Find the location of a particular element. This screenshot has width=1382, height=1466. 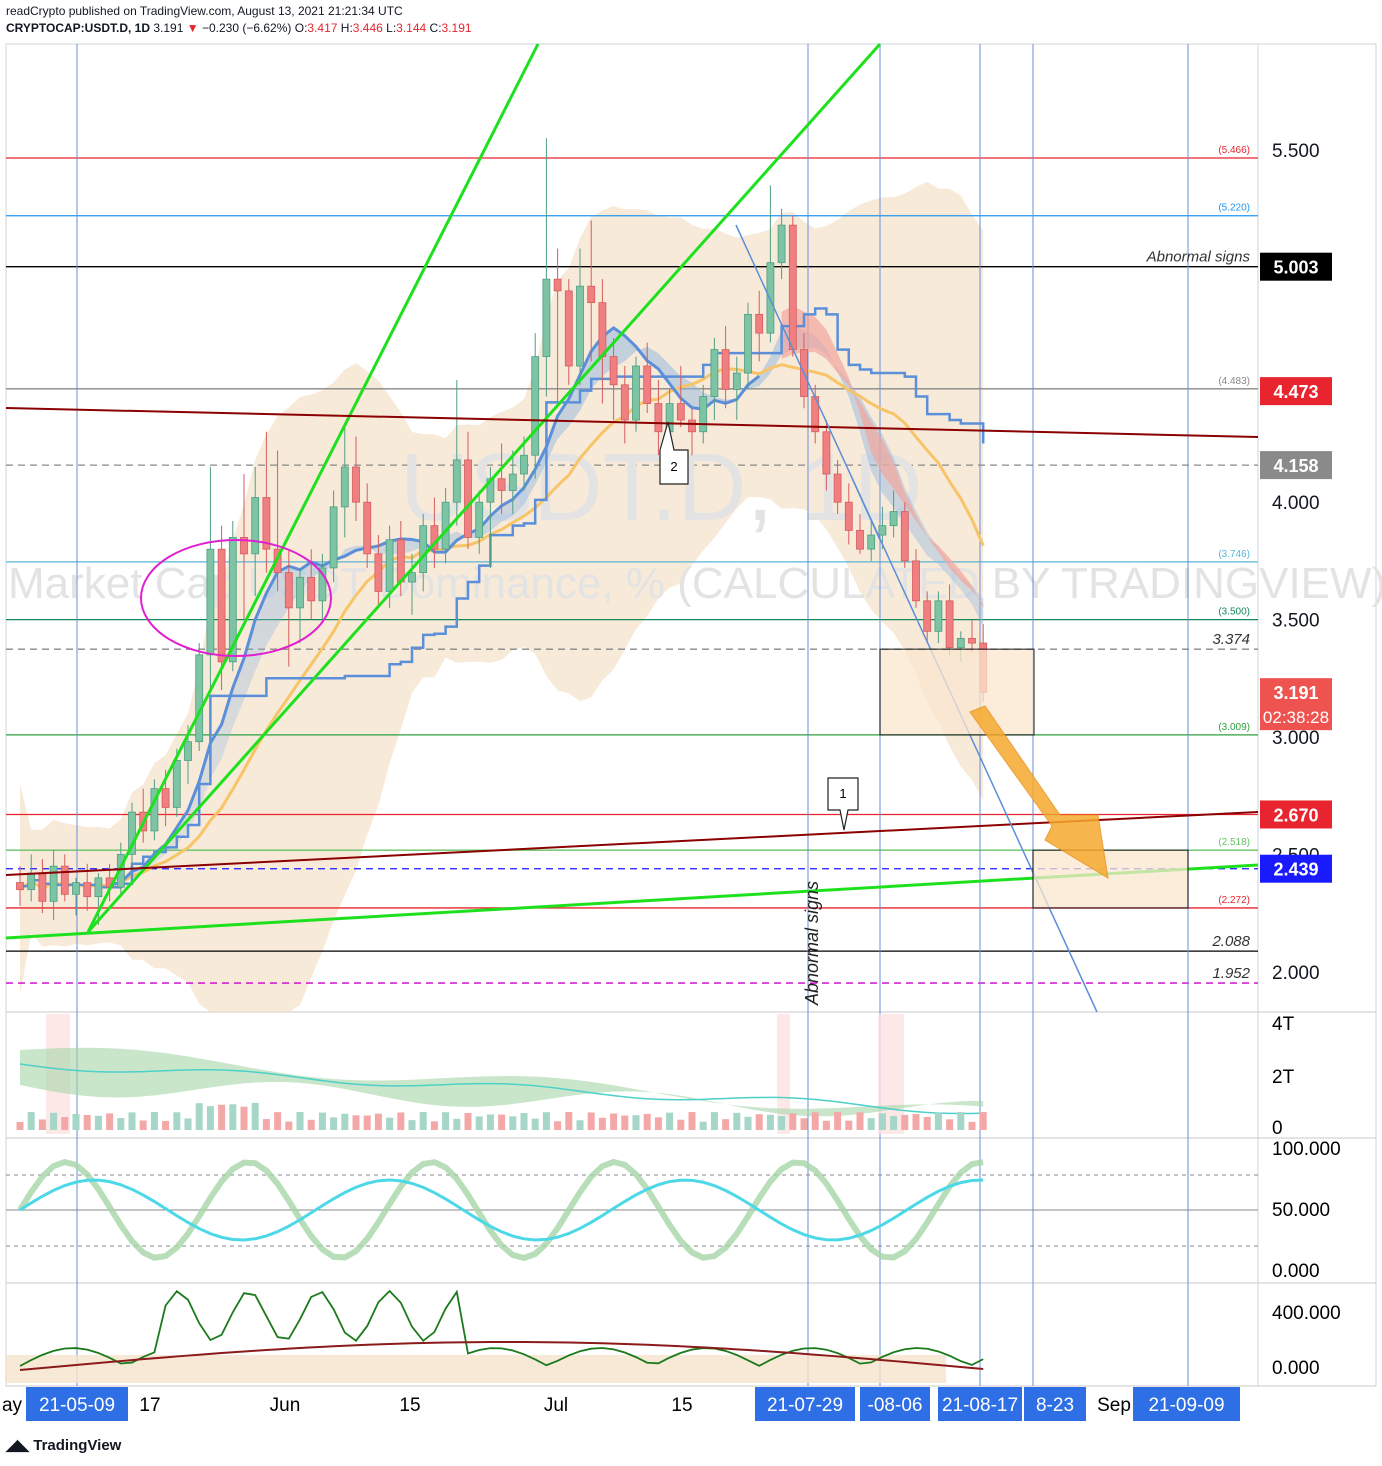

time-tick: ay is located at coordinates (12, 1405).